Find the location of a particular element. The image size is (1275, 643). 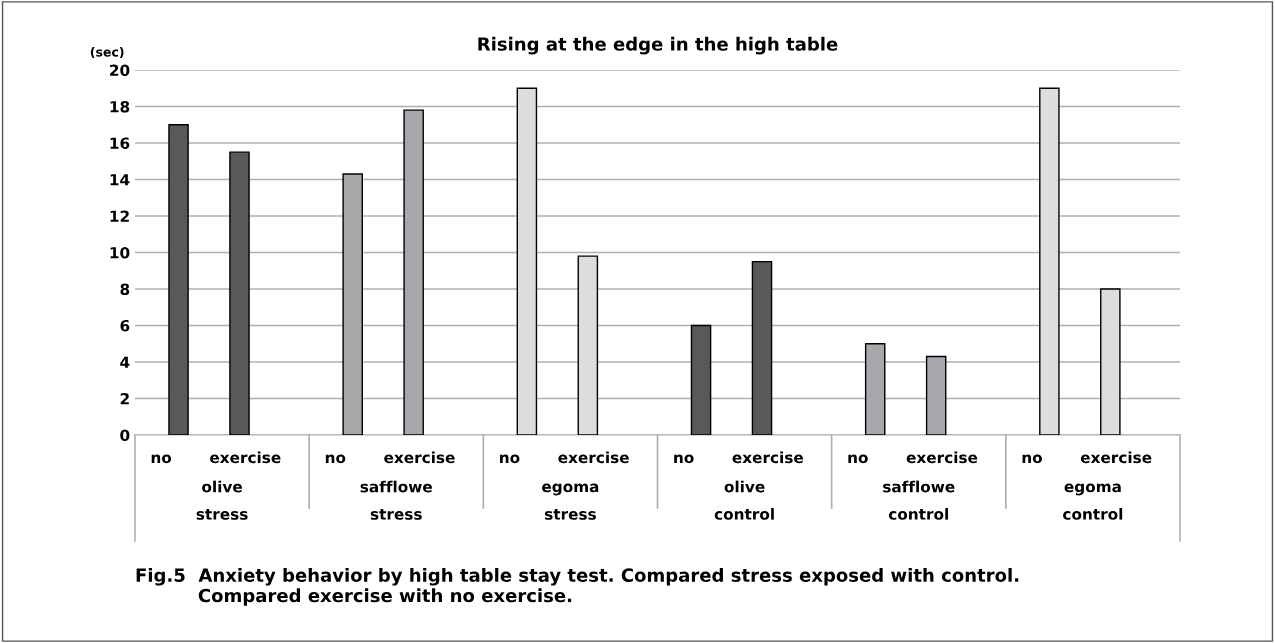

y-tick-label: 16 is located at coordinates (120, 143).